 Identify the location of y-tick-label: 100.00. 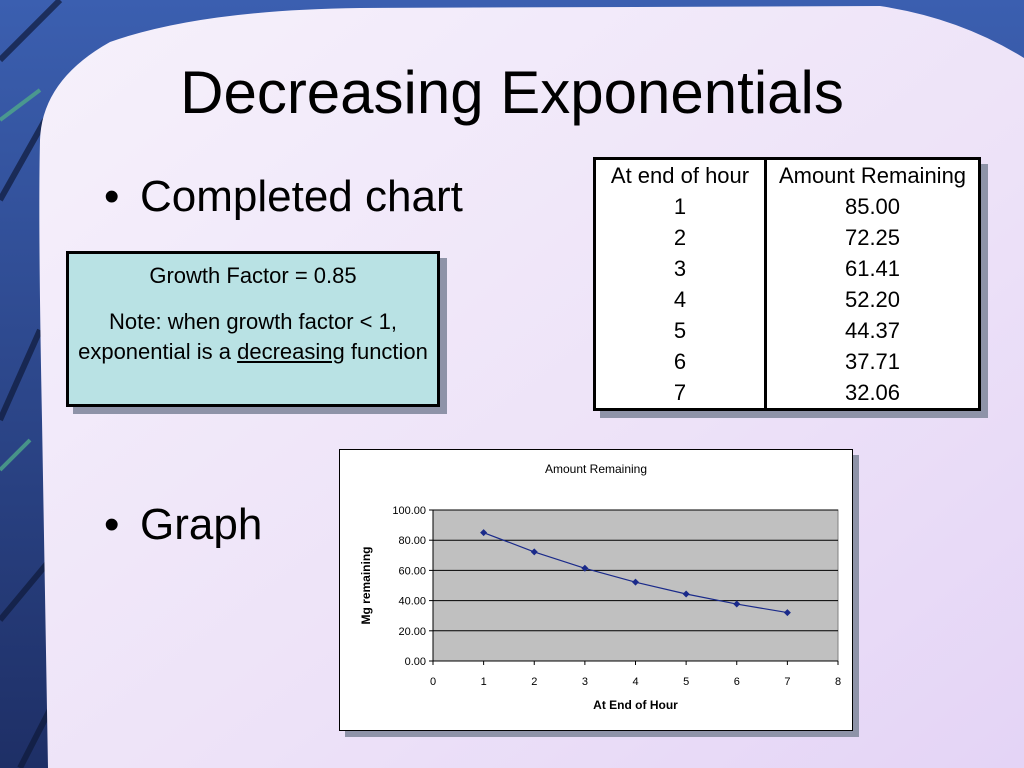
(409, 511).